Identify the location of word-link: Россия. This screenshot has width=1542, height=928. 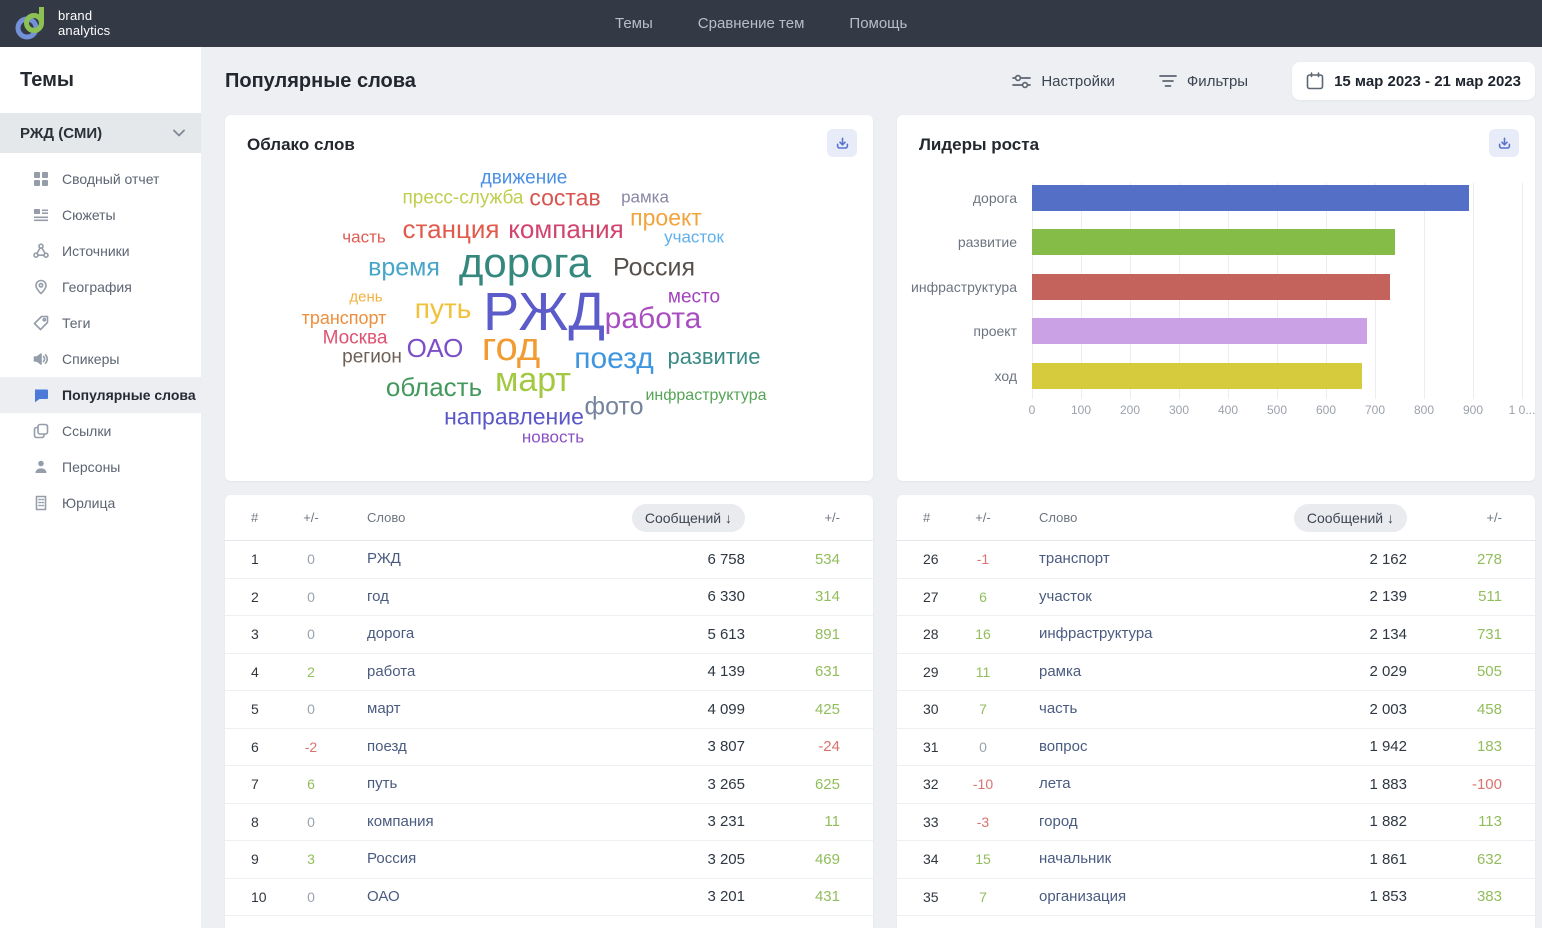
(392, 859).